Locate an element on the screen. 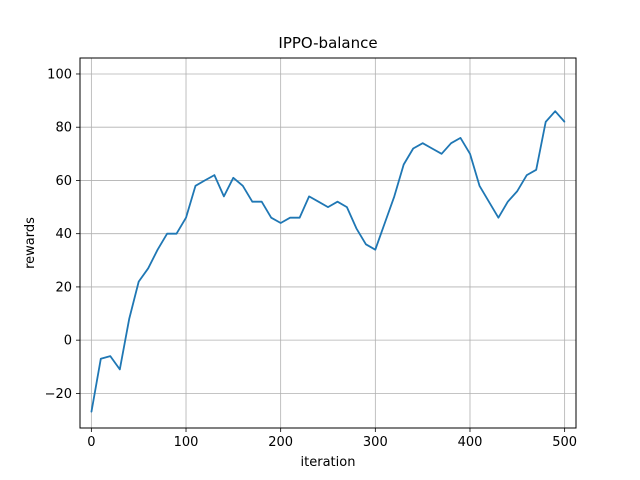 The height and width of the screenshot is (480, 640). x-tick-label: 500 is located at coordinates (564, 442).